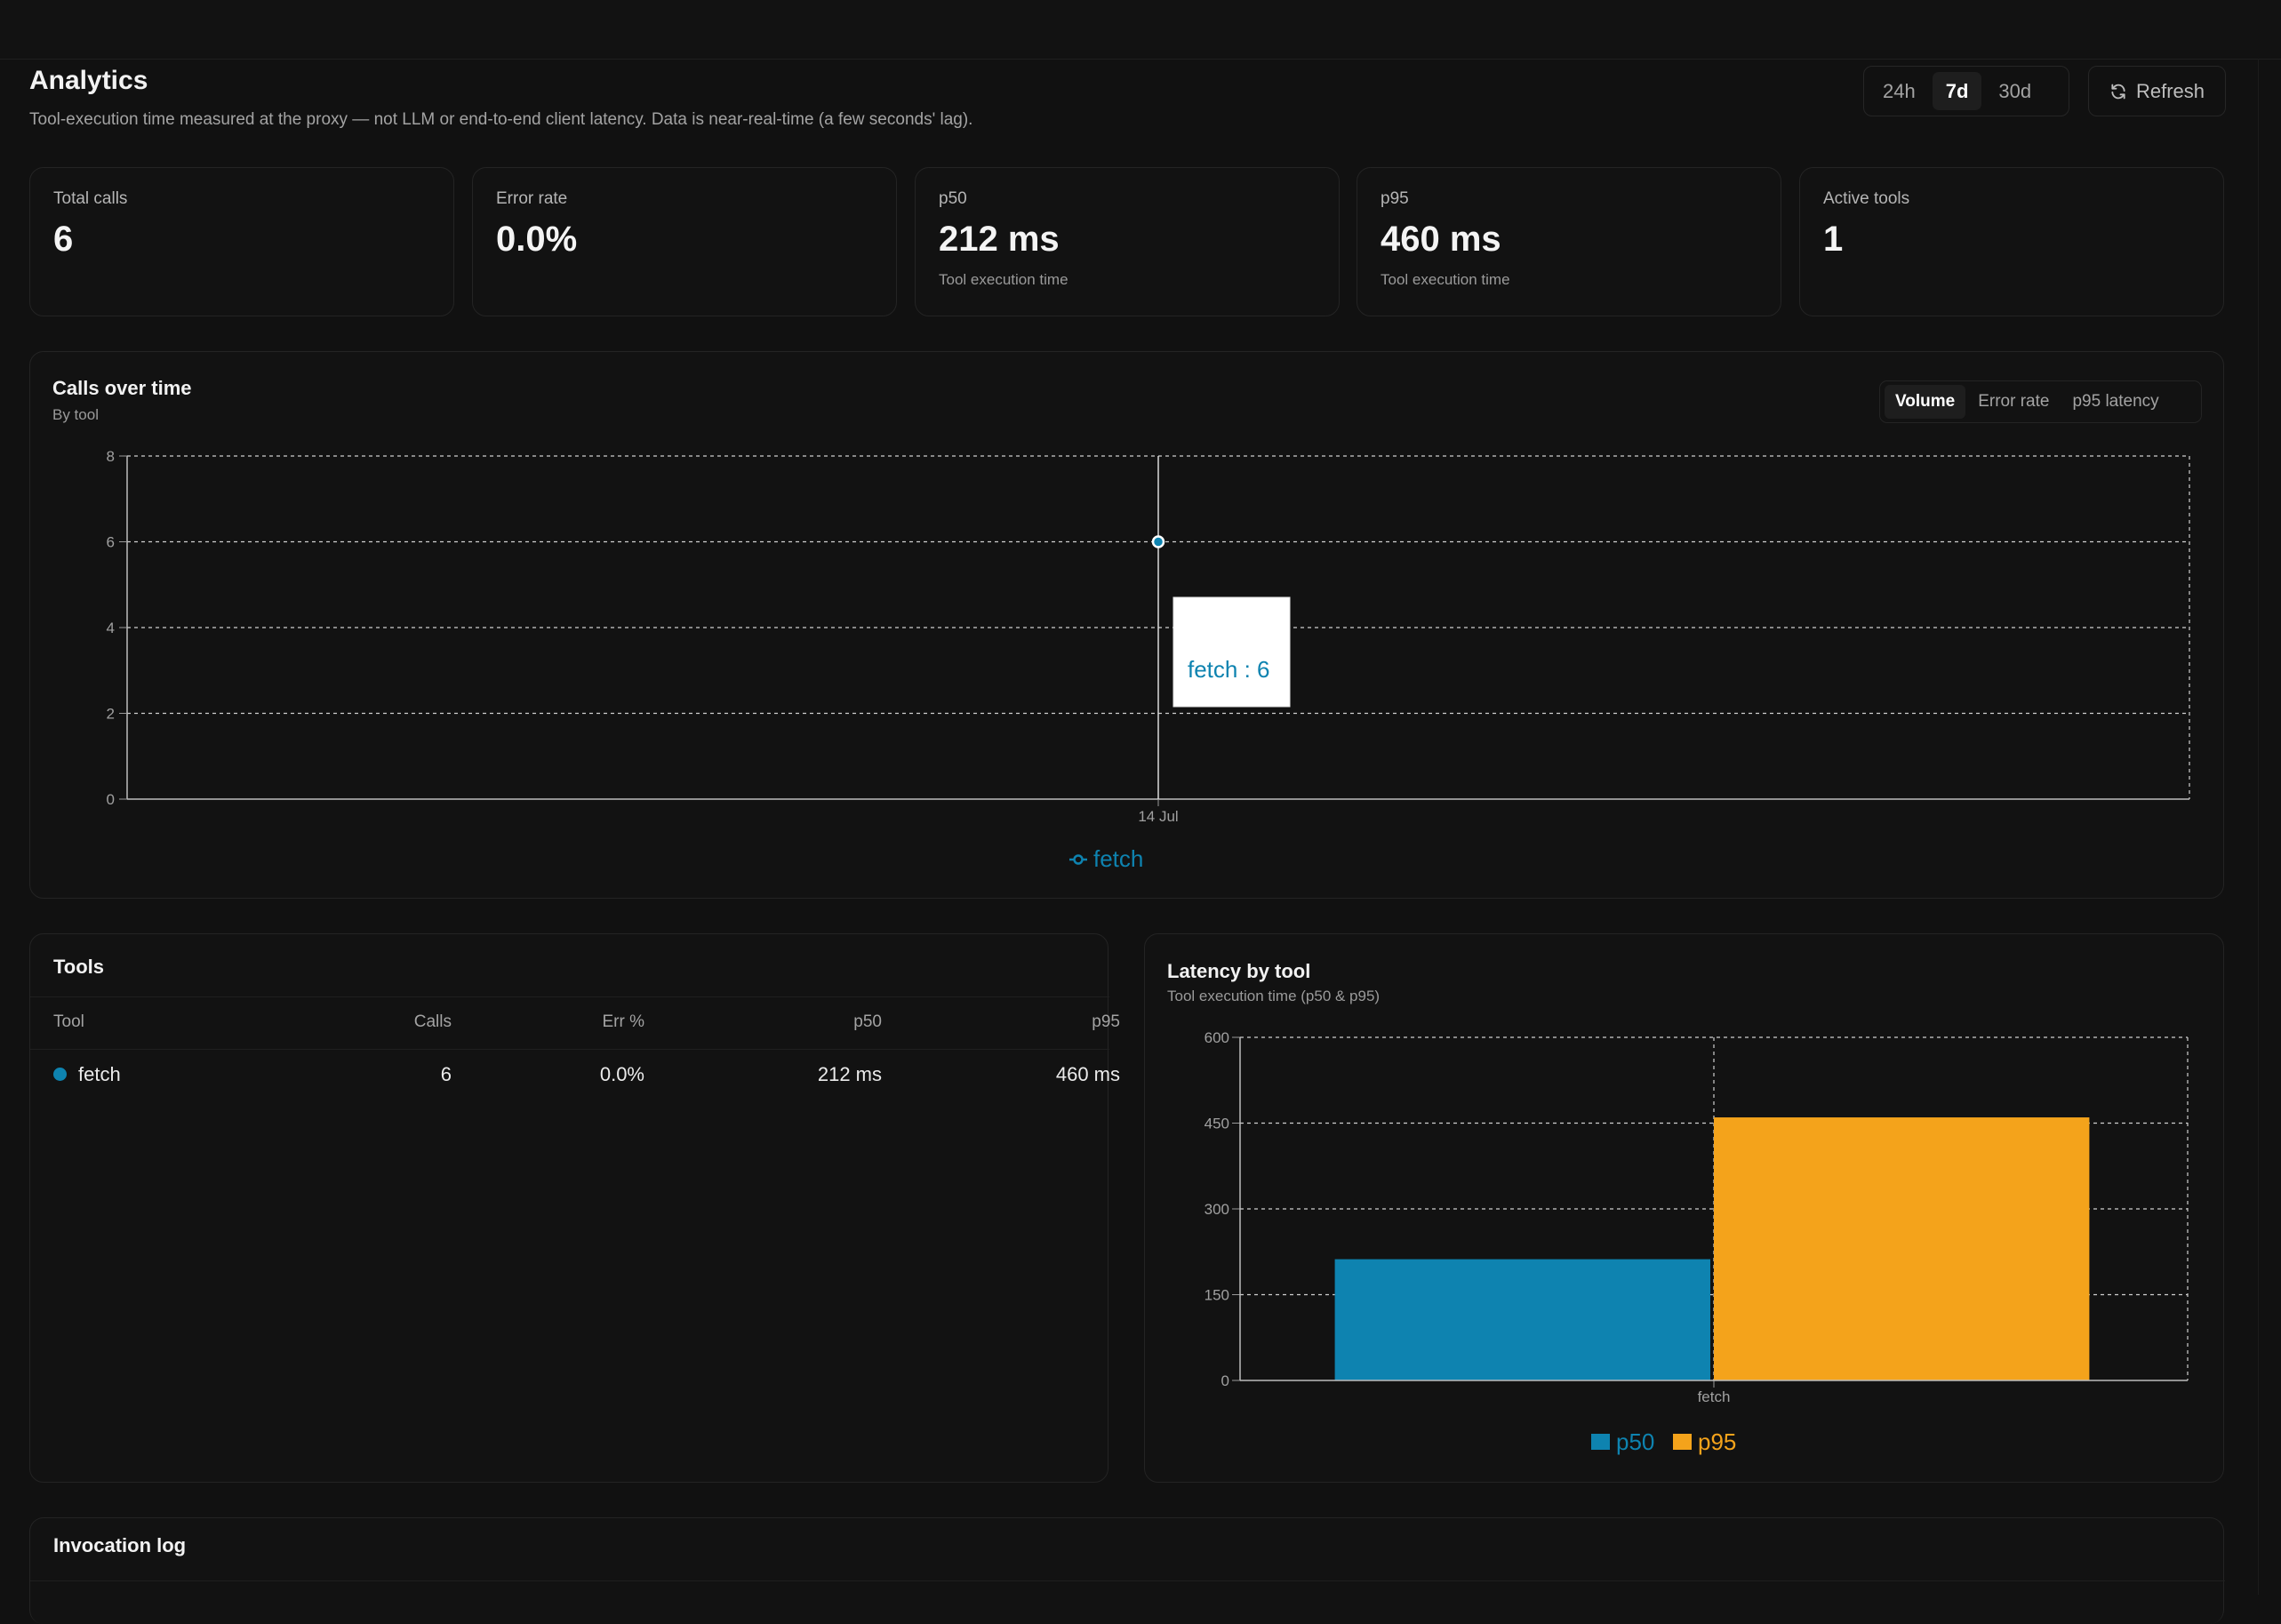 The image size is (2281, 1624). Describe the element at coordinates (623, 1021) in the screenshot. I see `col-header-err: Err %` at that location.